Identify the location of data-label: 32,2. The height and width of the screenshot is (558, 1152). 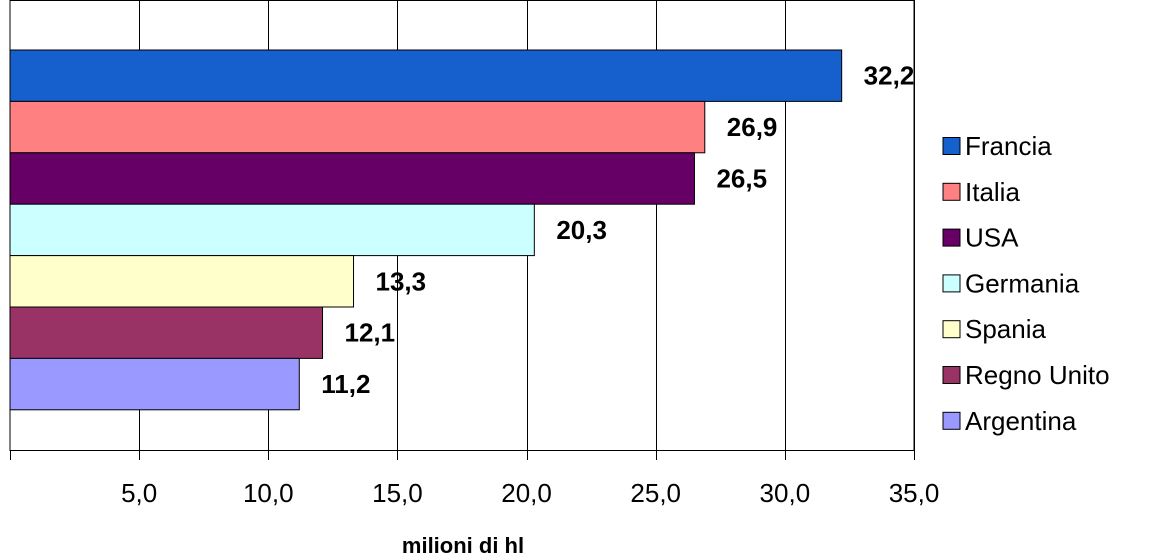
(889, 76).